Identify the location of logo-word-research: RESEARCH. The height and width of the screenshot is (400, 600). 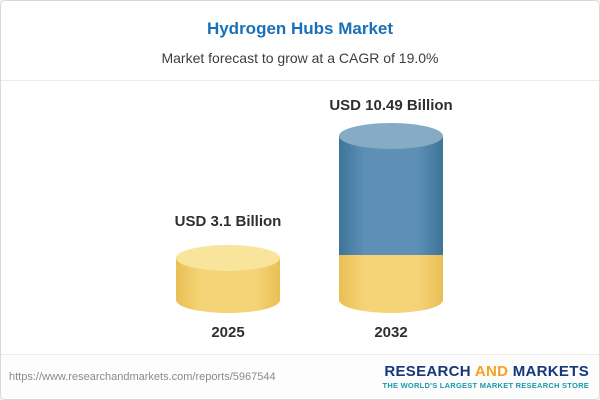
(427, 372).